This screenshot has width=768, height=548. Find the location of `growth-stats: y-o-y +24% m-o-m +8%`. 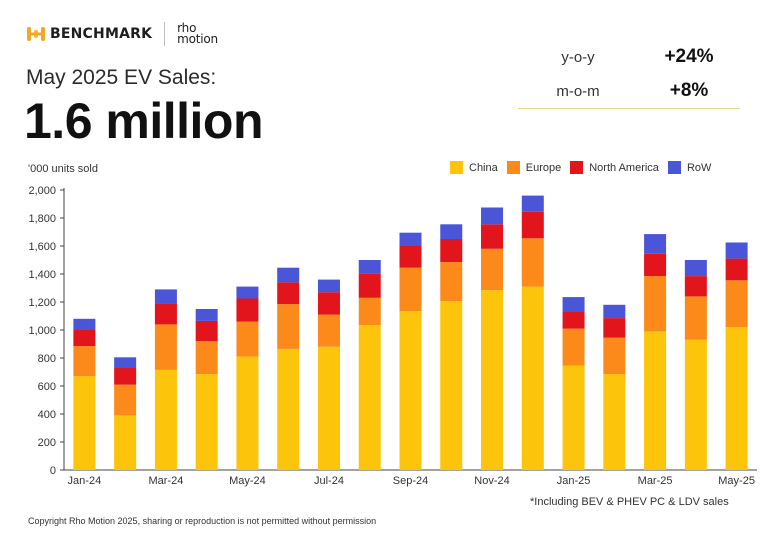

growth-stats: y-o-y +24% m-o-m +8% is located at coordinates (629, 74).